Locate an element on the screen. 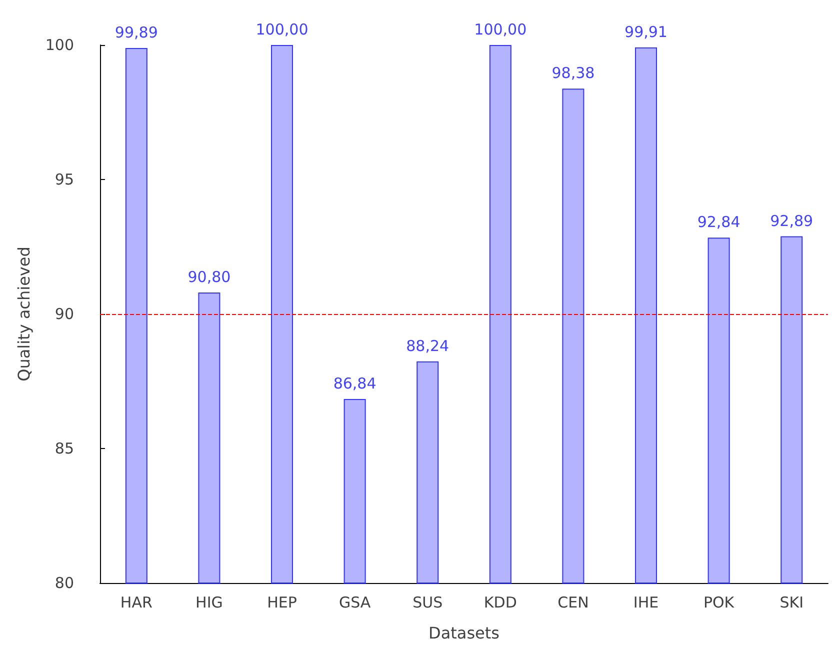 Image resolution: width=832 pixels, height=646 pixels. data-label: 98,38 is located at coordinates (573, 73).